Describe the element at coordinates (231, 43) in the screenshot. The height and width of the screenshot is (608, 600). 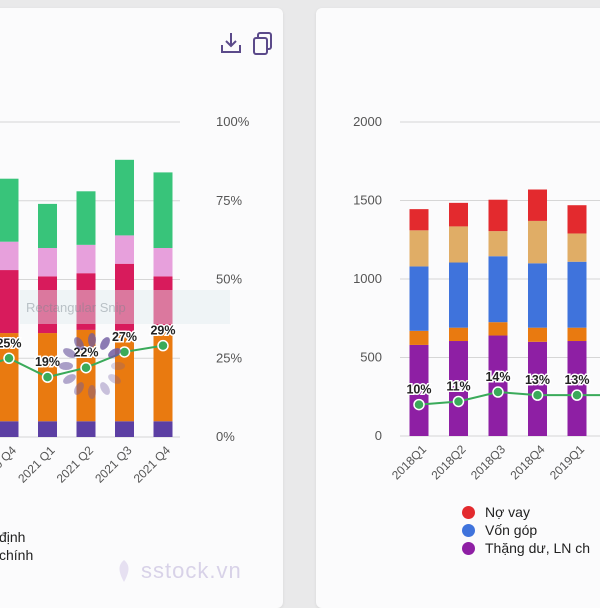
I see `download-icon` at that location.